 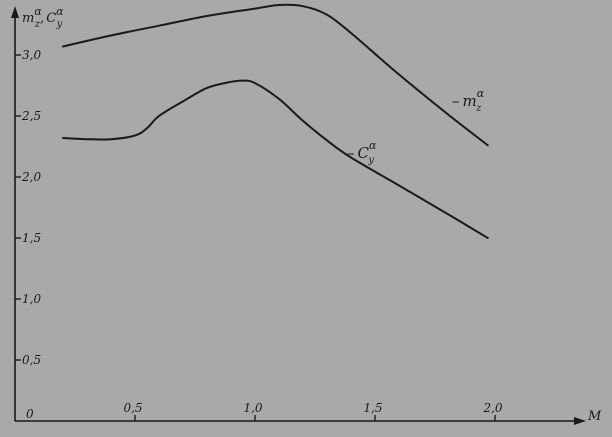 I want to click on series-label-mz-base: m, so click(x=470, y=101).